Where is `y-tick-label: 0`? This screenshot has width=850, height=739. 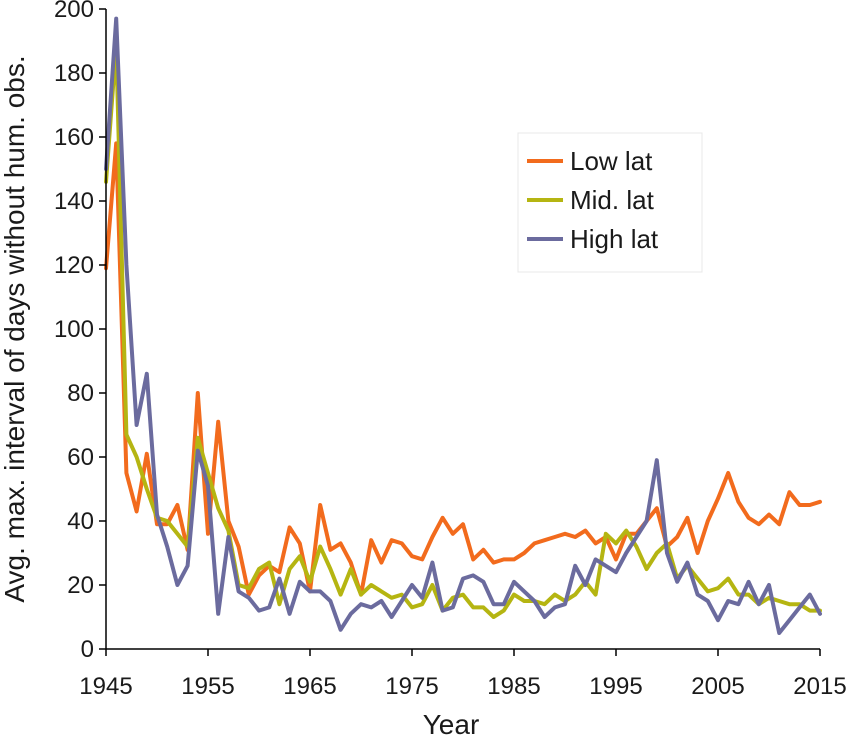
y-tick-label: 0 is located at coordinates (87, 649).